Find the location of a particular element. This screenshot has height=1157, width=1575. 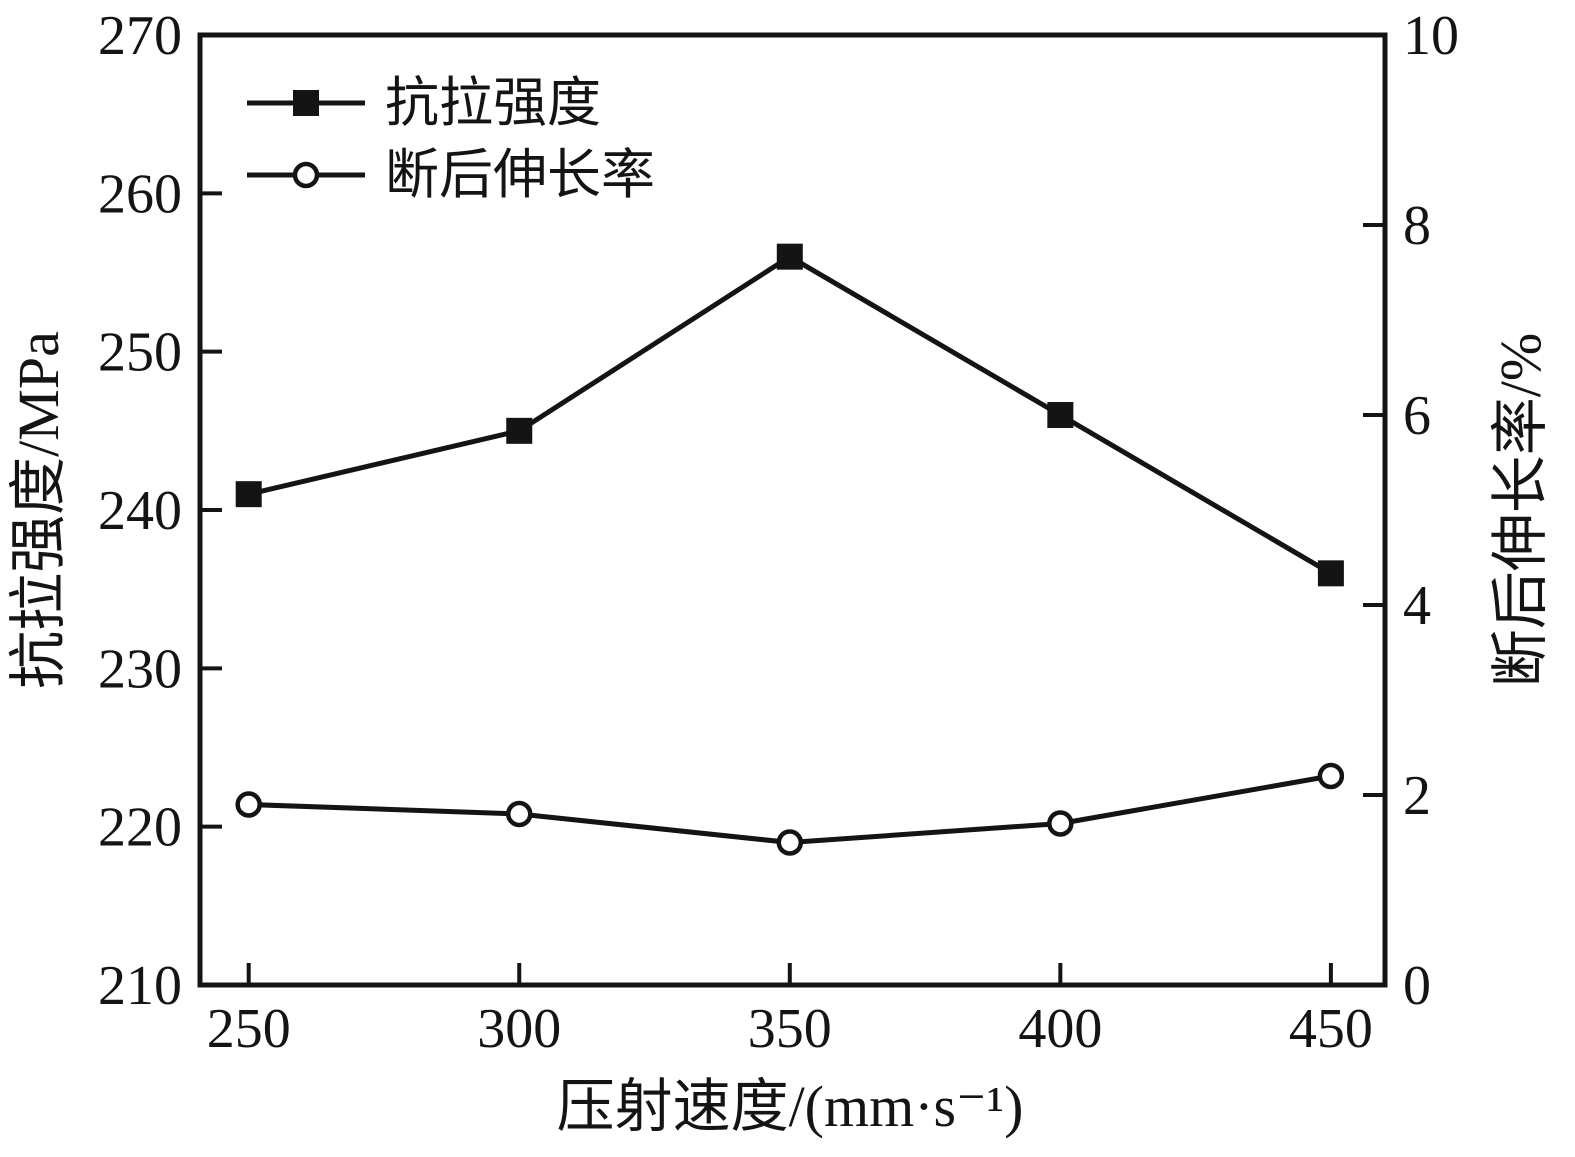

x-tick-label: 250 is located at coordinates (249, 1029).